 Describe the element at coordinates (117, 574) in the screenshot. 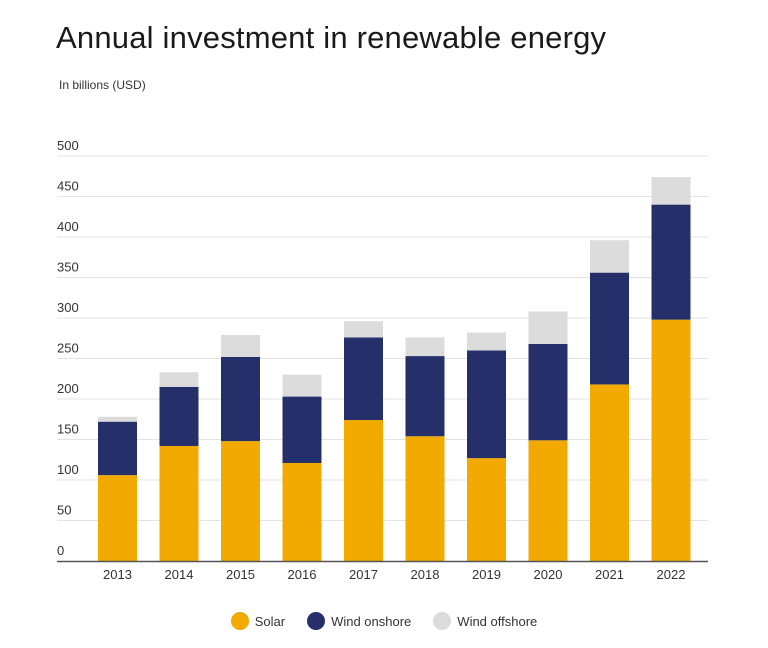

I see `x-tick-label: 2013` at that location.